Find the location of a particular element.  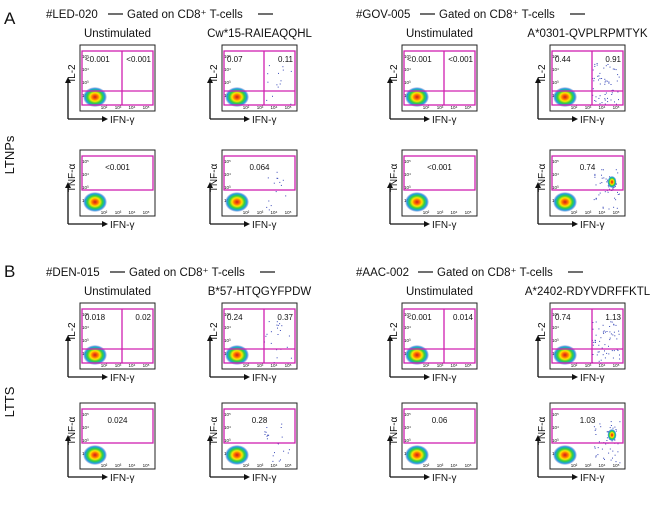

plot-title: Unstimulated is located at coordinates (439, 292).